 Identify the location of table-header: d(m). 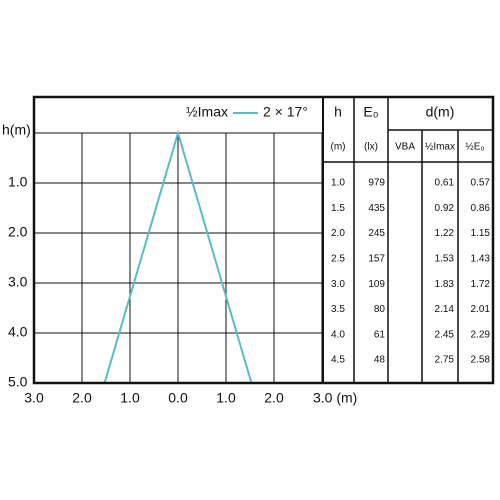
(440, 112).